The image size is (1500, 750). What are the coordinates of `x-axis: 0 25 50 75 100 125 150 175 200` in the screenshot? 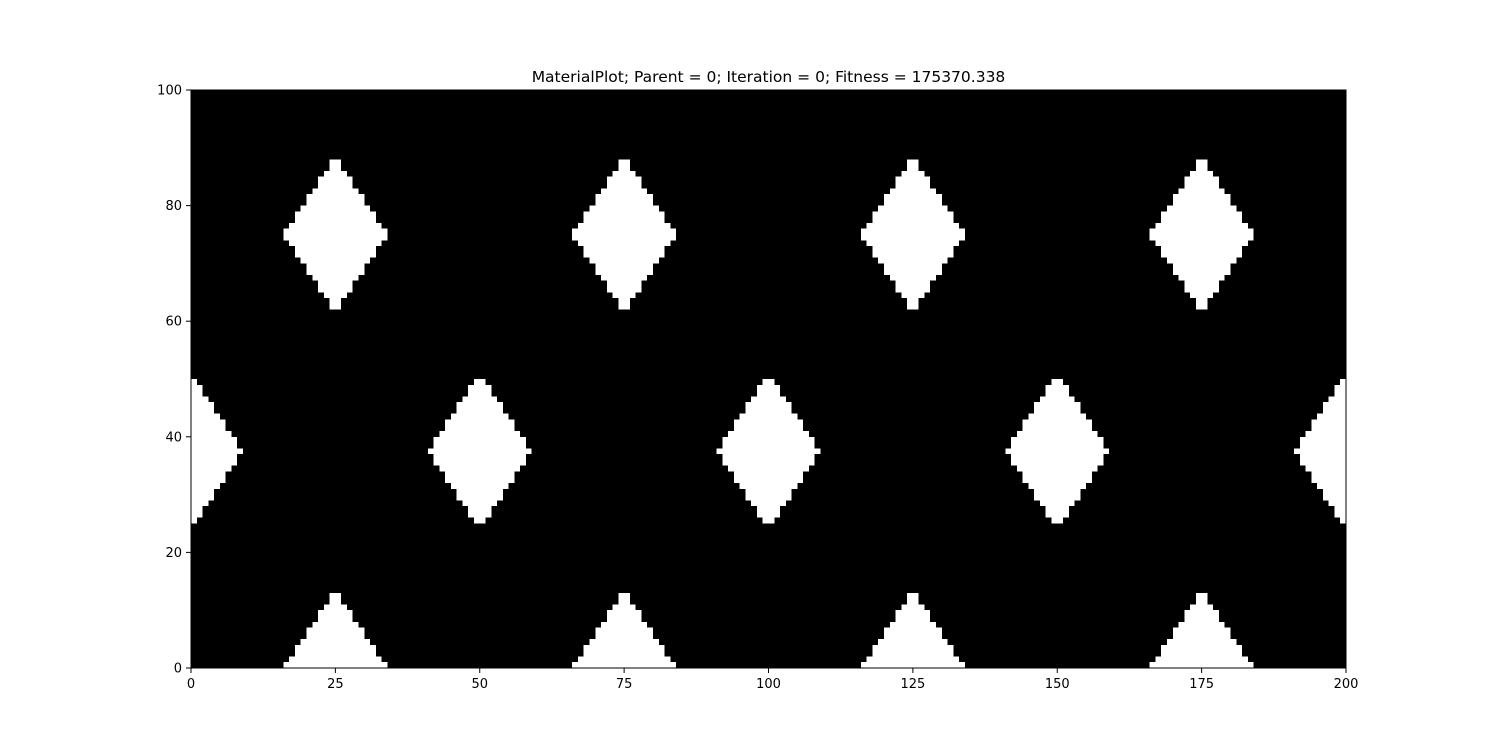 It's located at (773, 680).